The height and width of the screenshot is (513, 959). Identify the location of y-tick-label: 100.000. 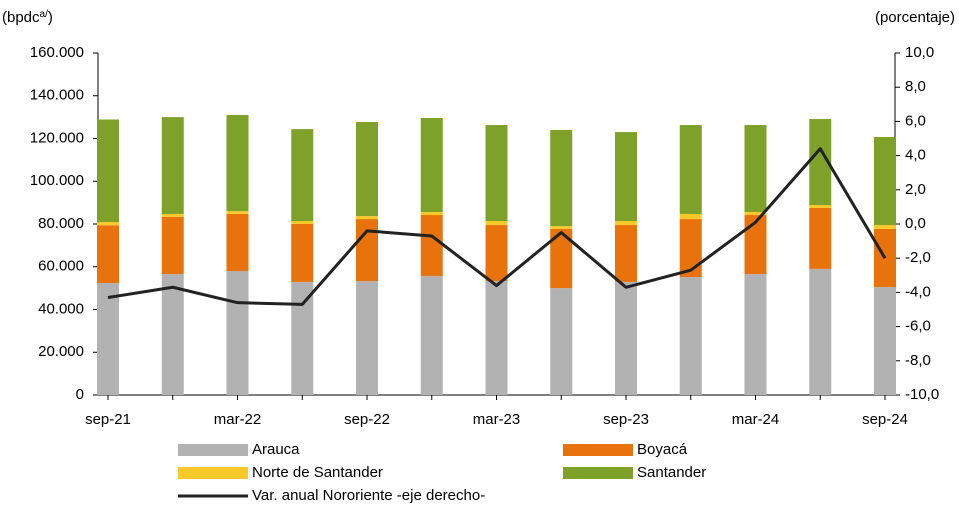
(57, 180).